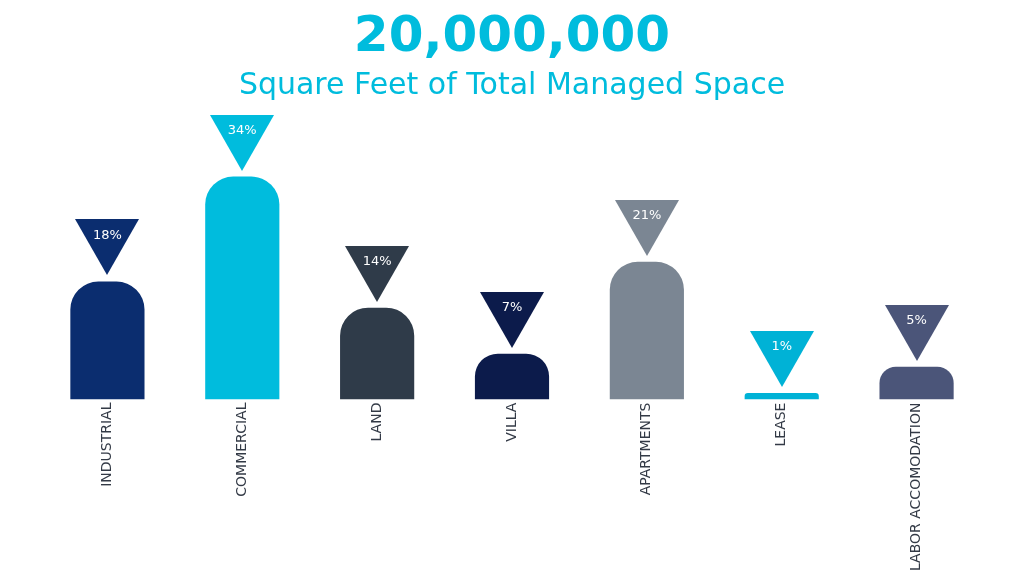 The width and height of the screenshot is (1024, 576). Describe the element at coordinates (242, 129) in the screenshot. I see `data-label: 34%` at that location.